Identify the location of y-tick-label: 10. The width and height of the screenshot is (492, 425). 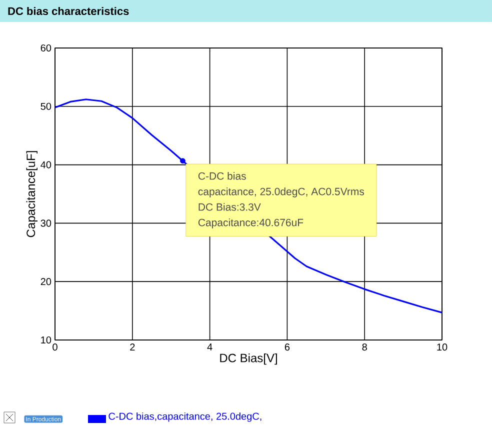
(46, 340).